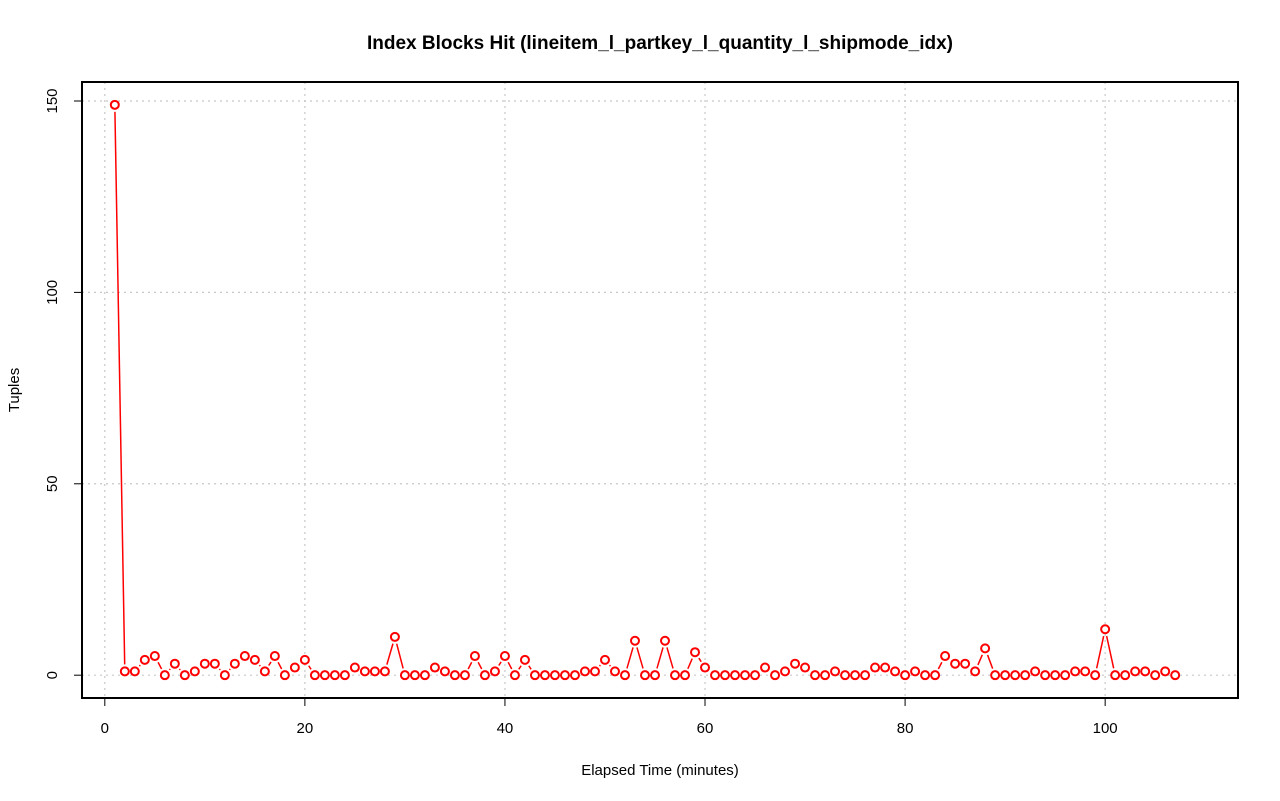  I want to click on y-tick-label: 150, so click(52, 100).